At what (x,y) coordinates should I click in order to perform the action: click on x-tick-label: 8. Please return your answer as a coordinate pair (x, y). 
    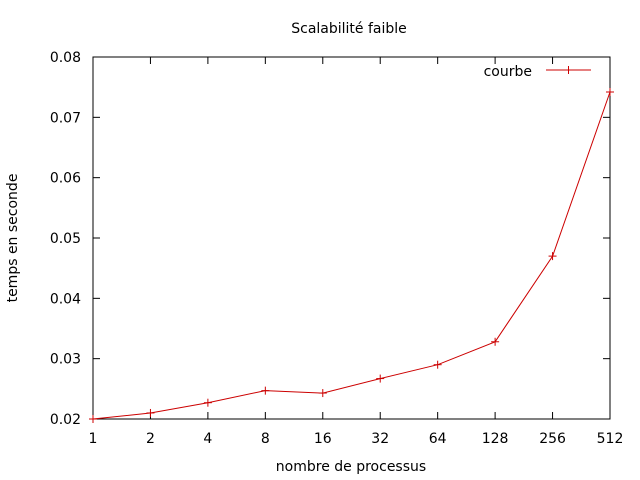
    Looking at the image, I should click on (265, 439).